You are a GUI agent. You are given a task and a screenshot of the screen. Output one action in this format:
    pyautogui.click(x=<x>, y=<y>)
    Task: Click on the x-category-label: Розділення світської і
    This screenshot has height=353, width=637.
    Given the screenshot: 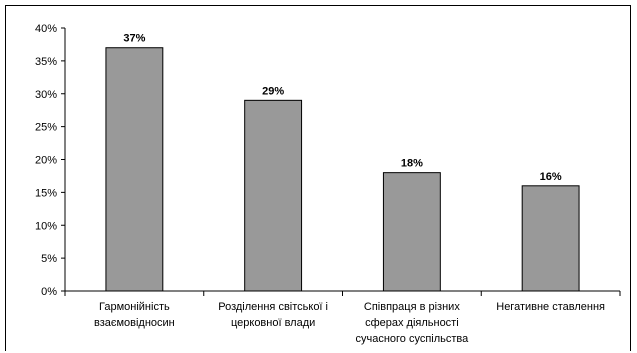 What is the action you would take?
    pyautogui.click(x=273, y=307)
    